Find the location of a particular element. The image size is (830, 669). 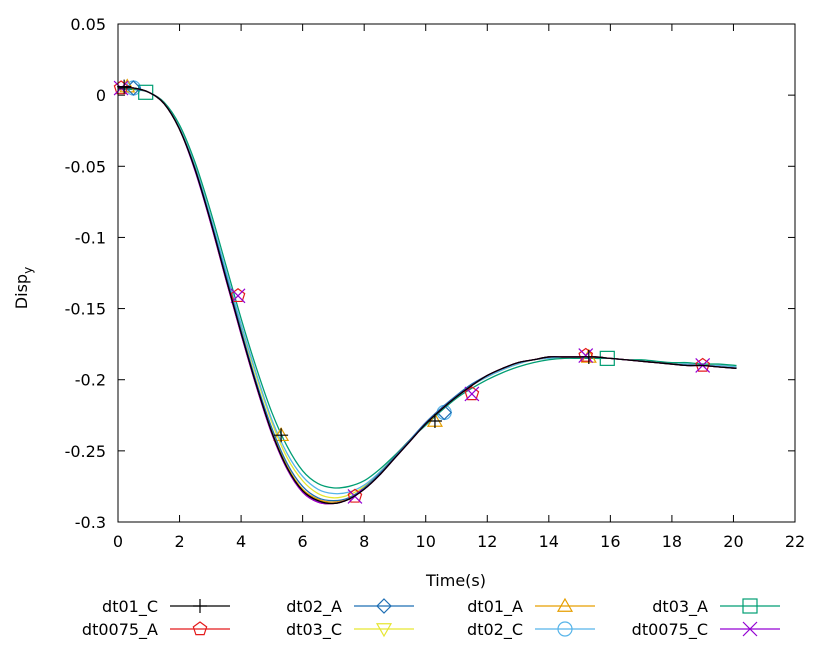

legend-entry-dt0075_C: dt0075_C is located at coordinates (706, 630).